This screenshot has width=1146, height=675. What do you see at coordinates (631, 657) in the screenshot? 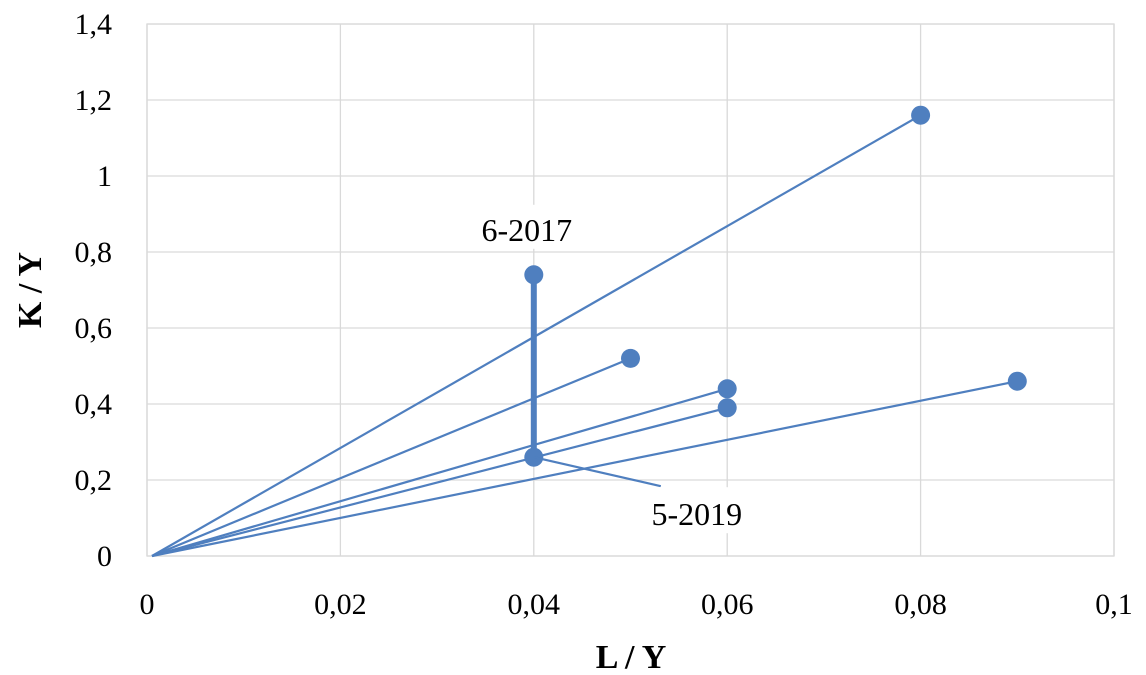
I see `x-axis-title: L / Y` at bounding box center [631, 657].